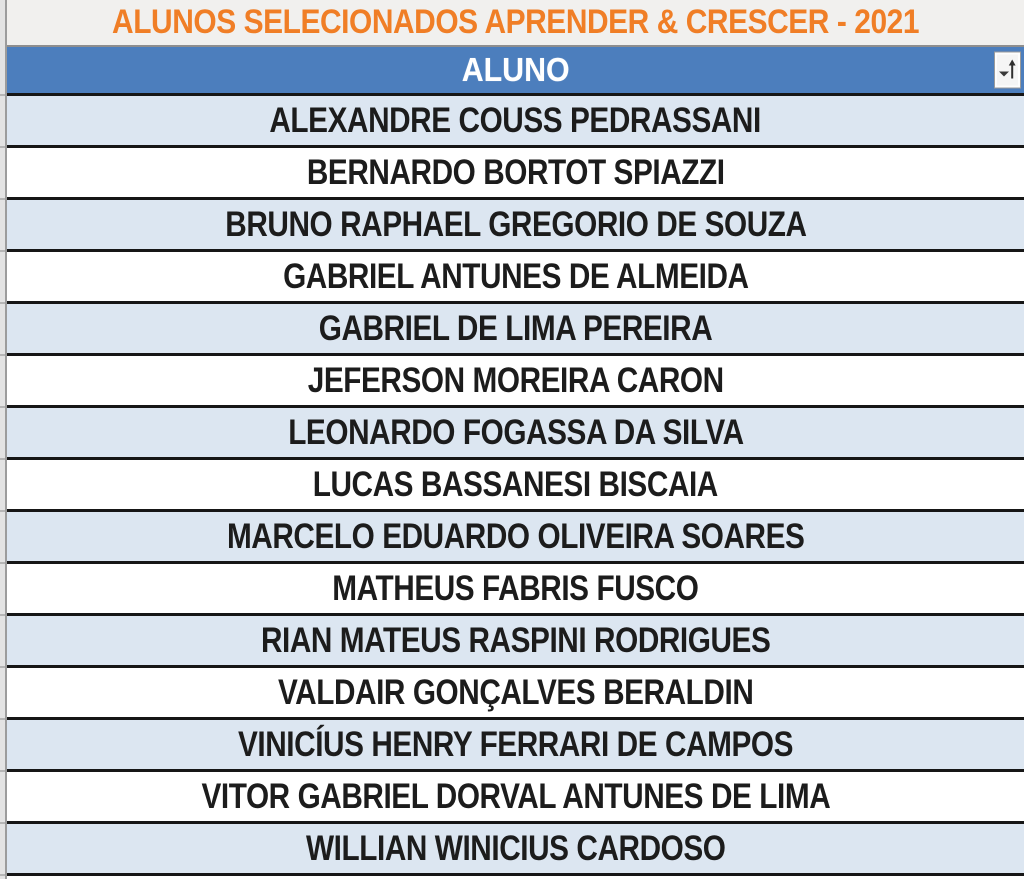 This screenshot has width=1024, height=879. I want to click on table-row: VITOR GABRIEL DORVAL ANTUNES DE LIMA, so click(515, 798).